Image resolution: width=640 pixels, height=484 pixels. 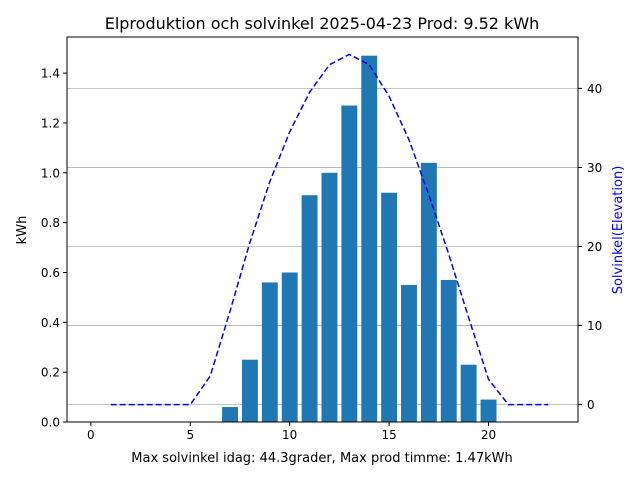 I want to click on x-tick-label: 0, so click(x=91, y=435).